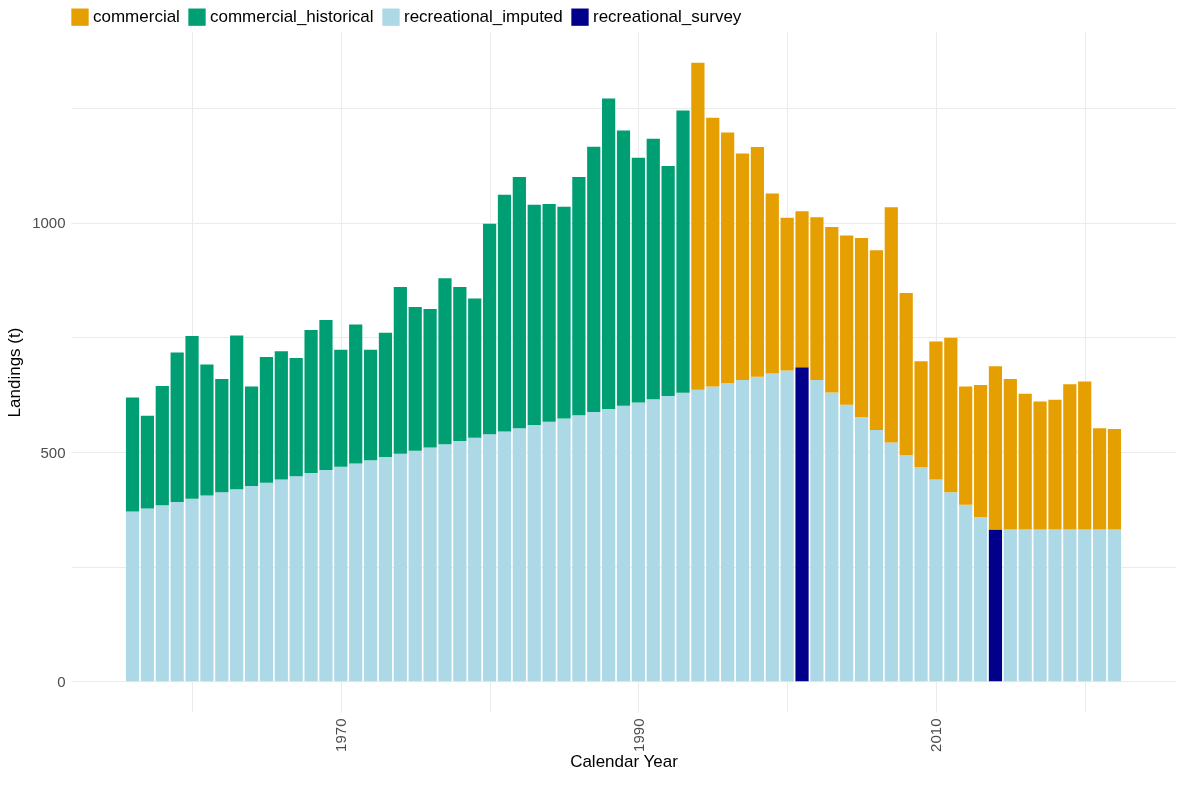 This screenshot has width=1200, height=803. What do you see at coordinates (638, 735) in the screenshot?
I see `x-tick-label: 1990` at bounding box center [638, 735].